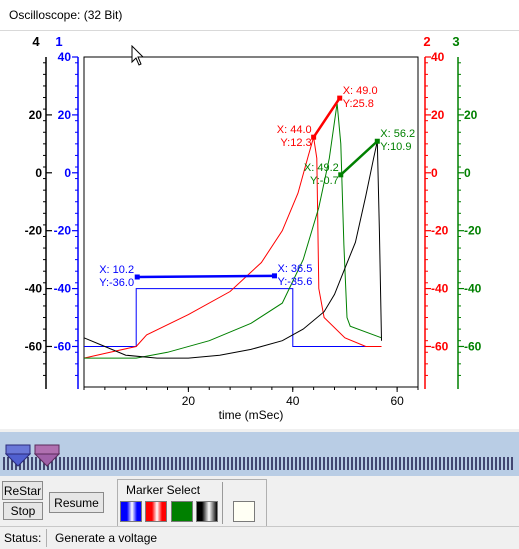 Image resolution: width=519 pixels, height=549 pixels. What do you see at coordinates (34, 231) in the screenshot?
I see `y-tick-label-4: -20` at bounding box center [34, 231].